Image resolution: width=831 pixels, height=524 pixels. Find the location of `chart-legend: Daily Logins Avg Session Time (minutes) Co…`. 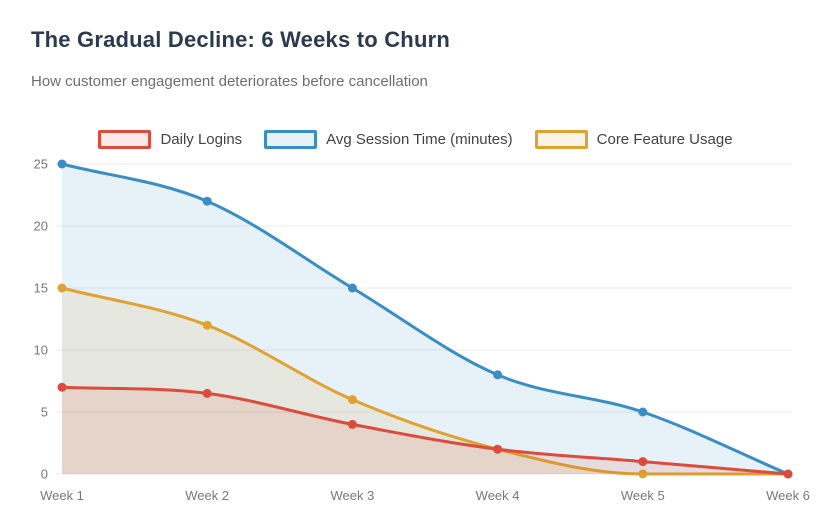

chart-legend: Daily Logins Avg Session Time (minutes) Co… is located at coordinates (415, 139).